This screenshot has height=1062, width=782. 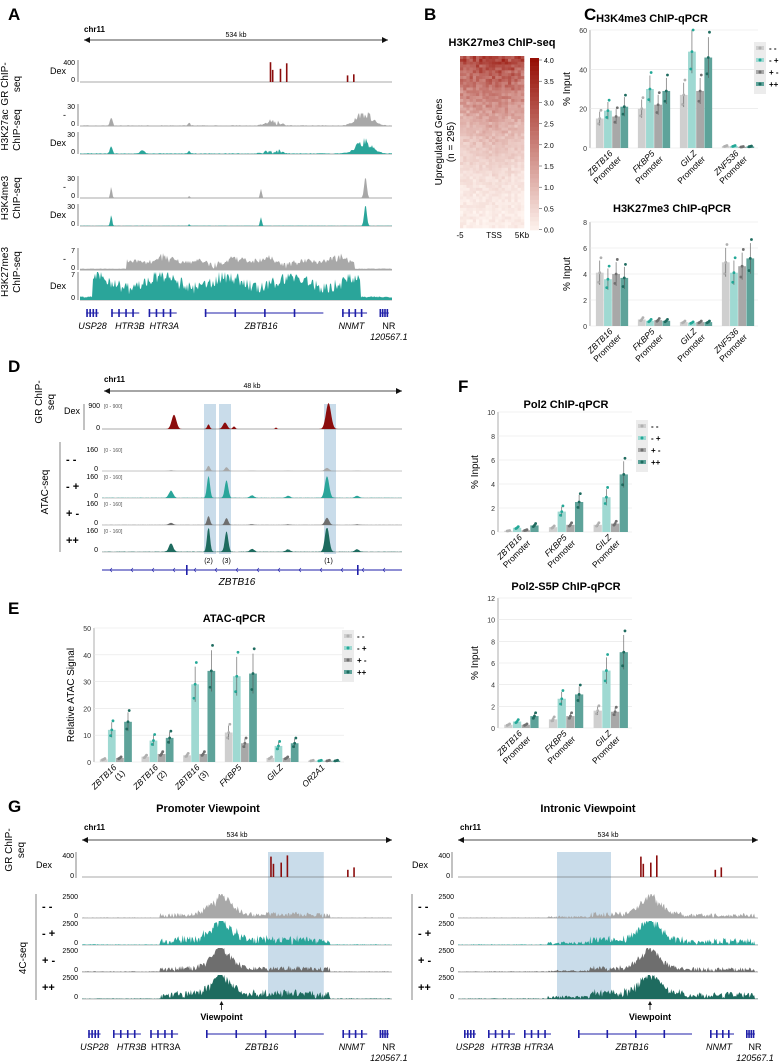 What do you see at coordinates (361, 636) in the screenshot?
I see `chart-E-legend-label-0: - -` at bounding box center [361, 636].